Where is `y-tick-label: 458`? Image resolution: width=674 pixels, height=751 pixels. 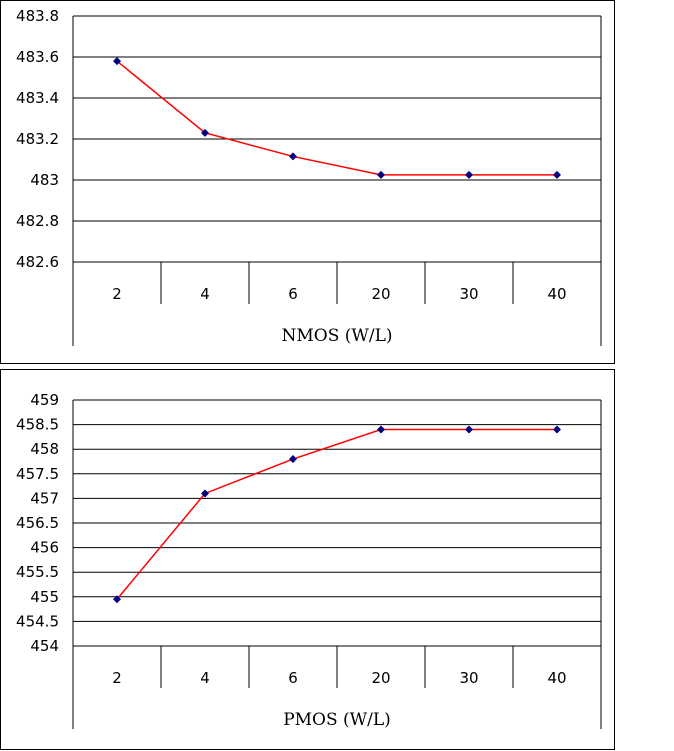
y-tick-label: 458 is located at coordinates (44, 449).